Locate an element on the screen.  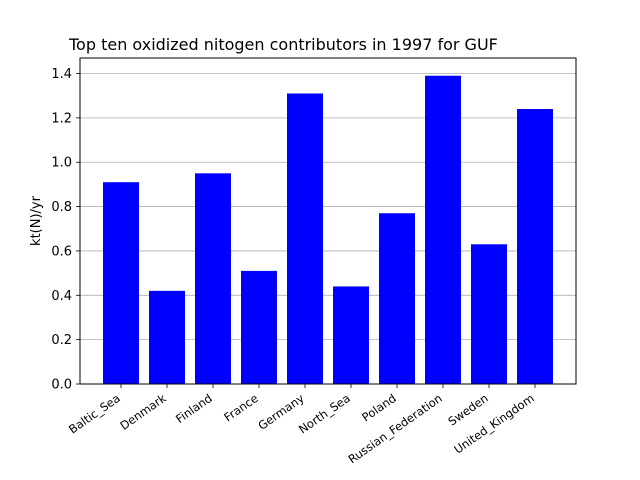
x-tick-label: North_Sea is located at coordinates (324, 414).